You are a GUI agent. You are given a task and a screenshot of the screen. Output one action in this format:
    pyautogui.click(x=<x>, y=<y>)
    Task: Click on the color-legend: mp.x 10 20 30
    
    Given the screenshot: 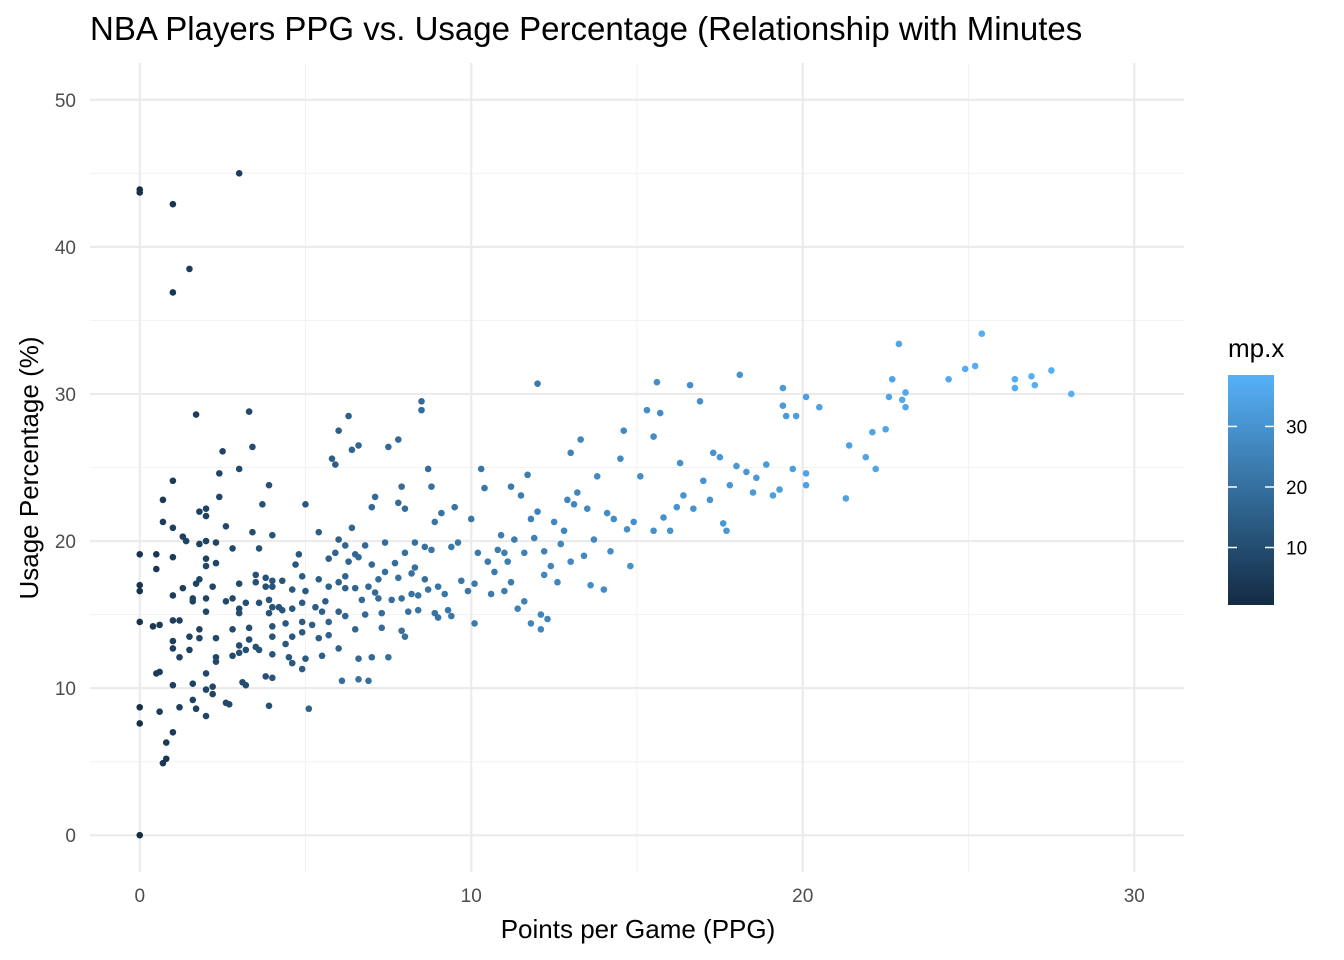 What is the action you would take?
    pyautogui.click(x=1267, y=469)
    